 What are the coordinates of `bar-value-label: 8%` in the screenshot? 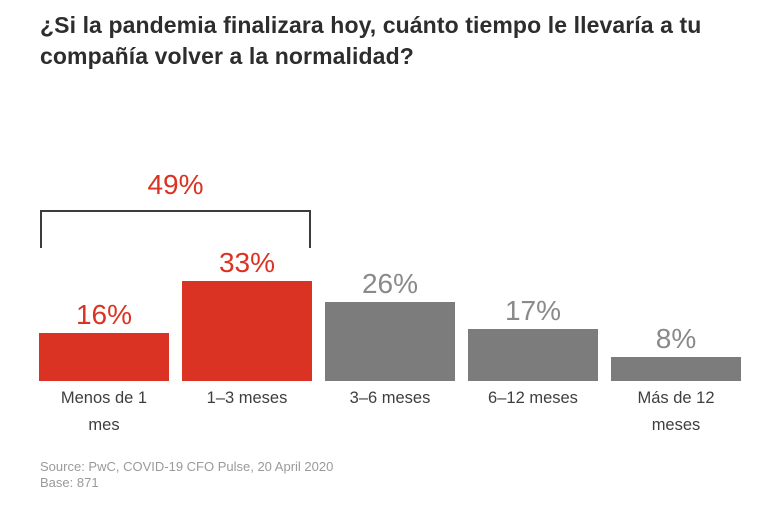 It's located at (676, 338).